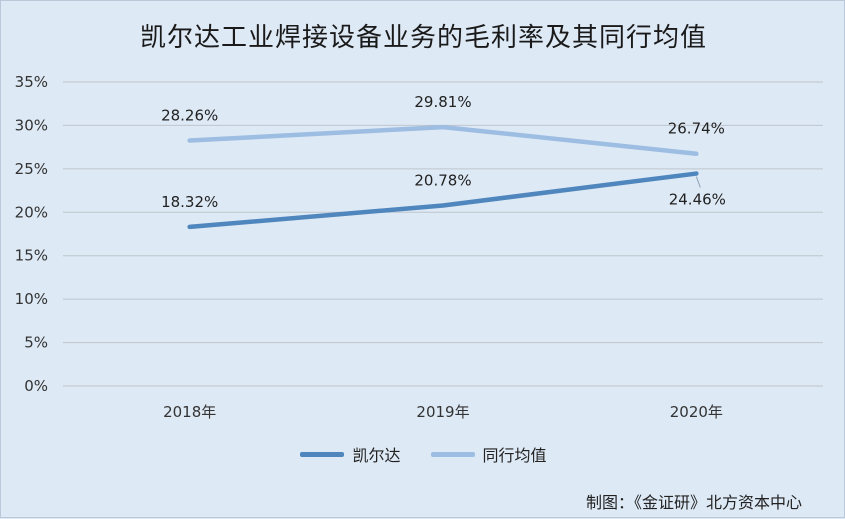 This screenshot has height=519, width=845. I want to click on data-label: 18.32%, so click(189, 202).